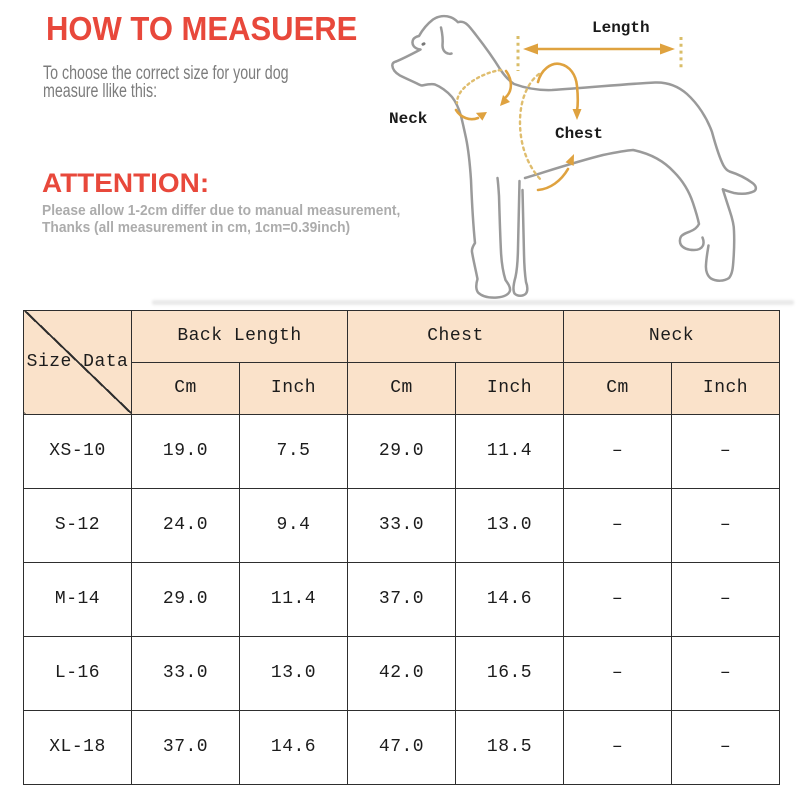 The image size is (800, 800). What do you see at coordinates (408, 119) in the screenshot?
I see `svg-text: Neck` at bounding box center [408, 119].